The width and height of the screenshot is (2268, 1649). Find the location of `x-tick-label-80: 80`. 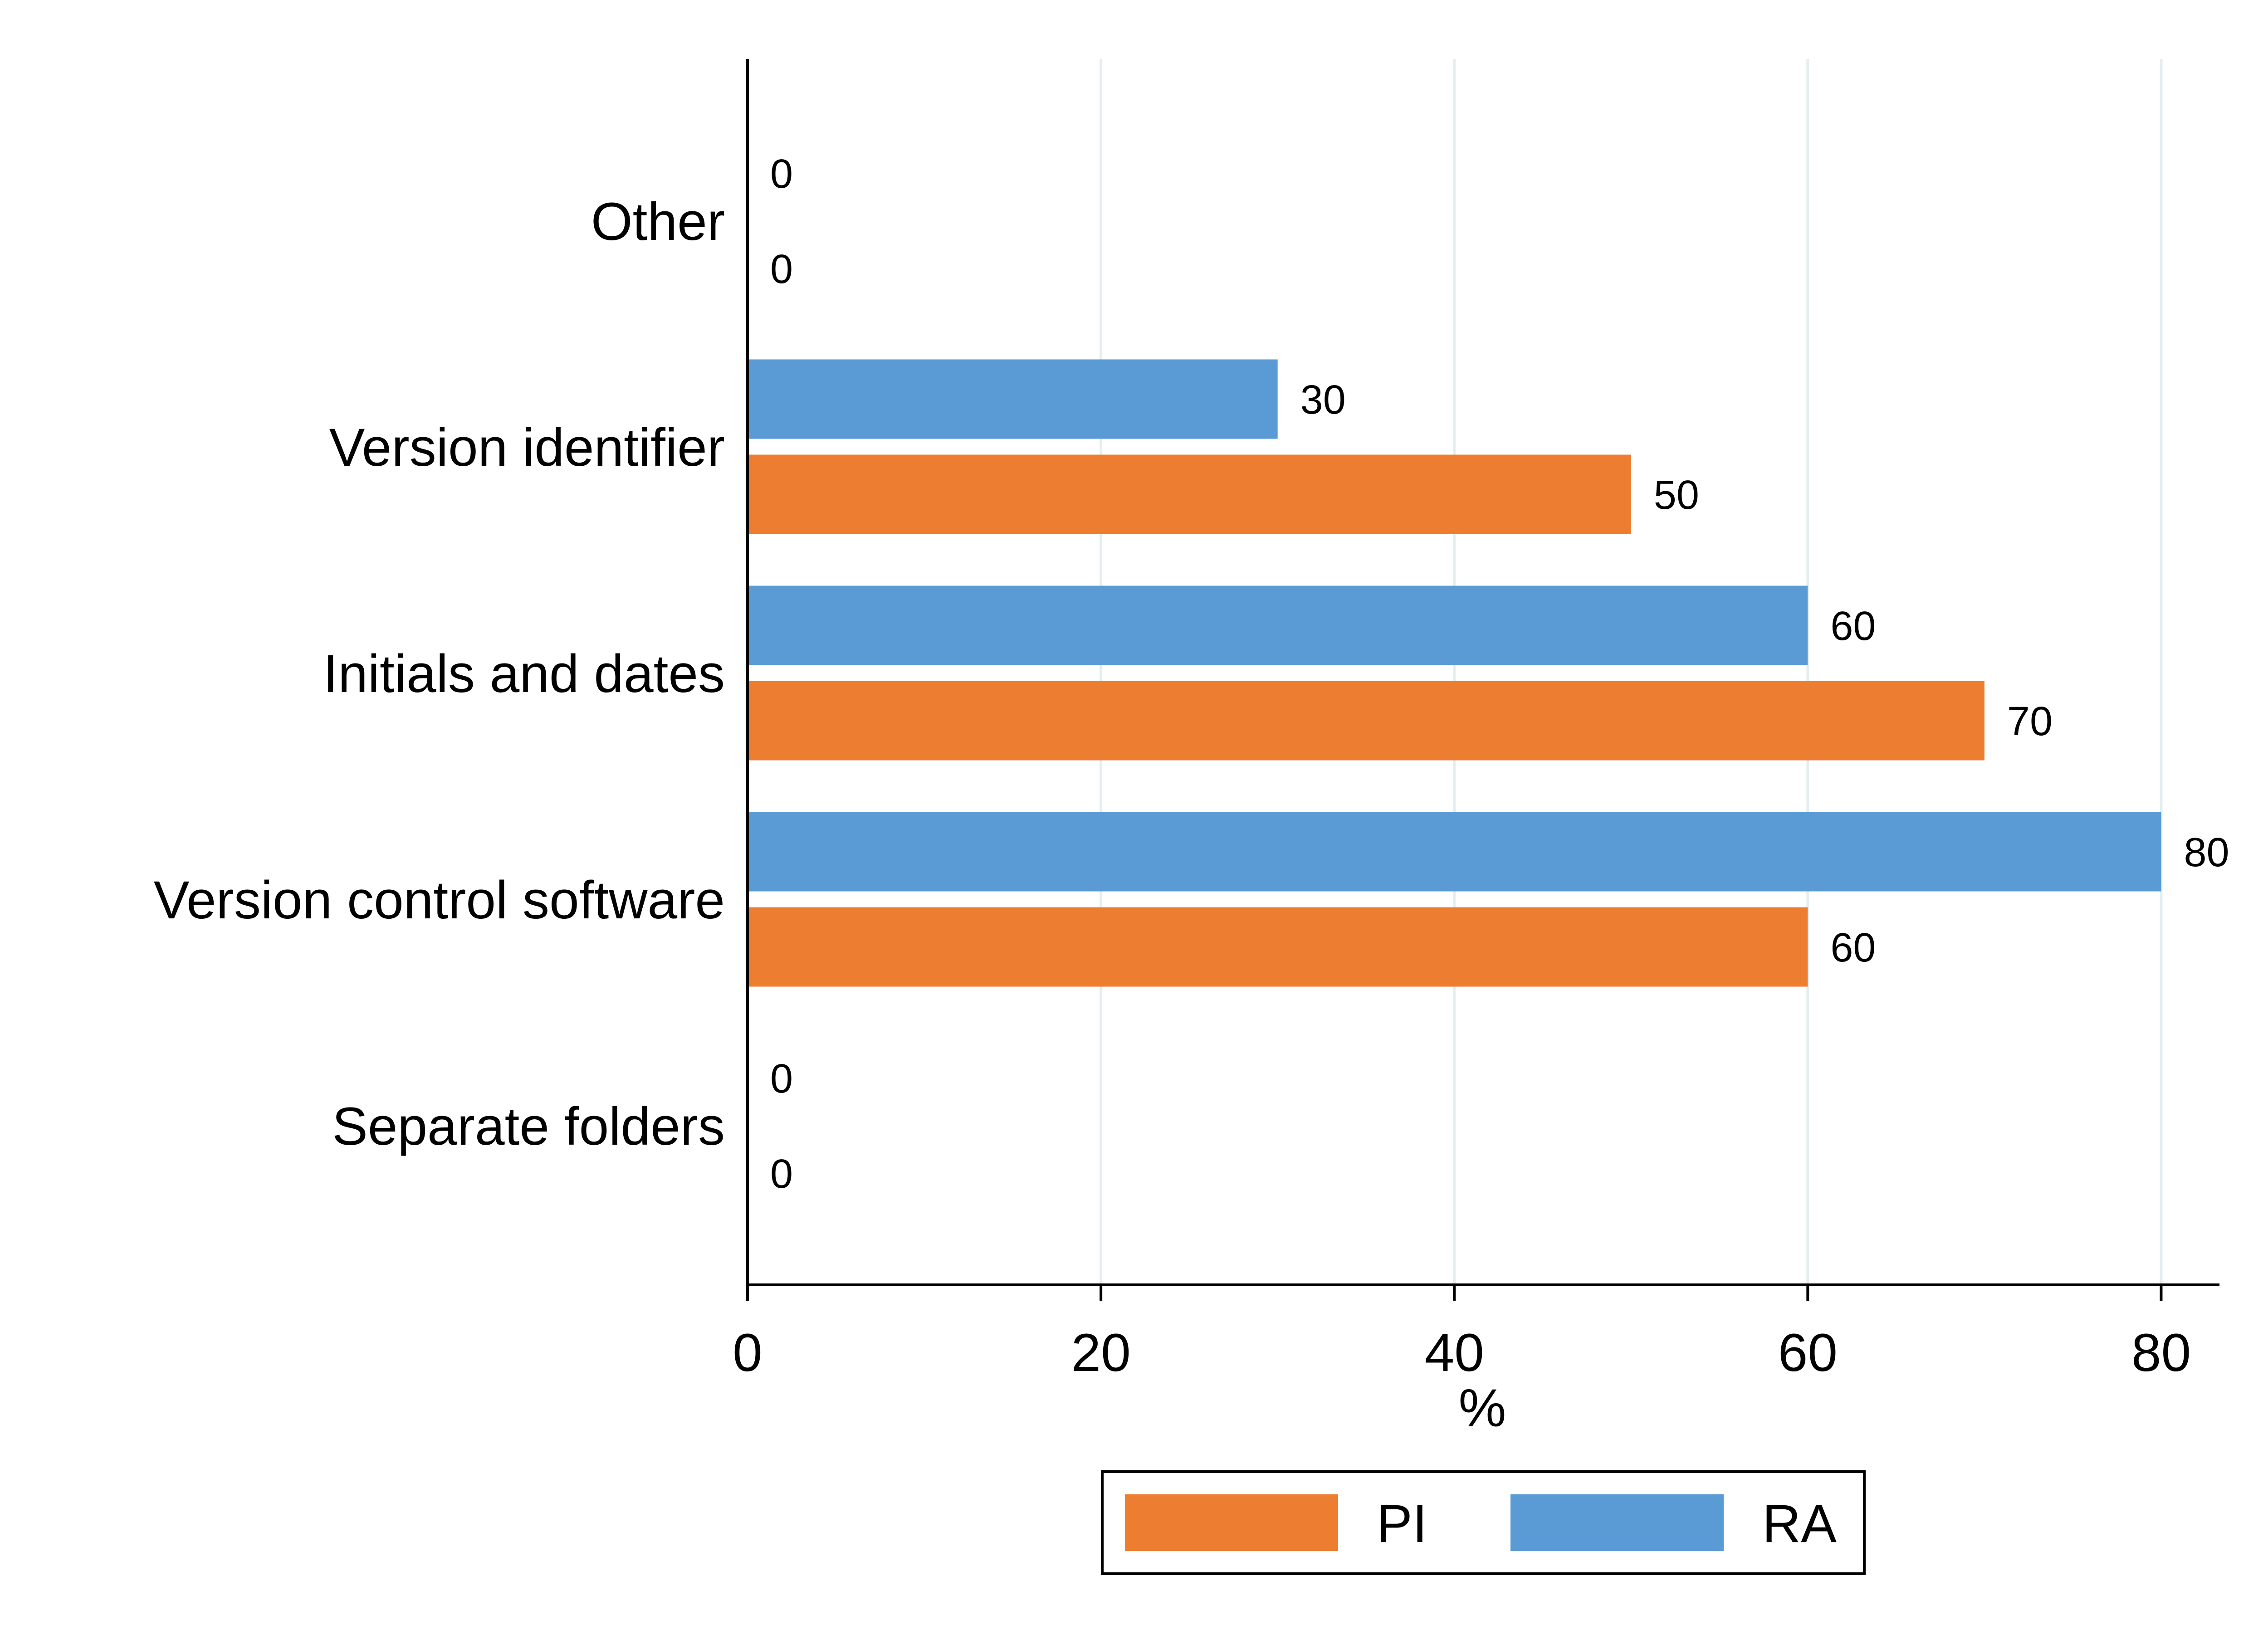

x-tick-label-80: 80 is located at coordinates (2161, 1353).